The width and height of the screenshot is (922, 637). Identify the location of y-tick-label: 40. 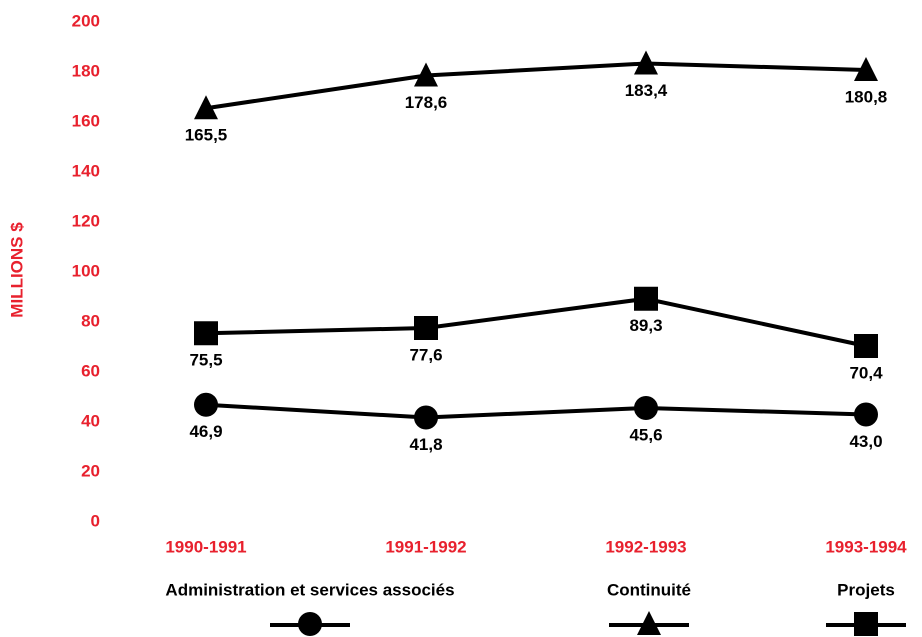
(90, 420).